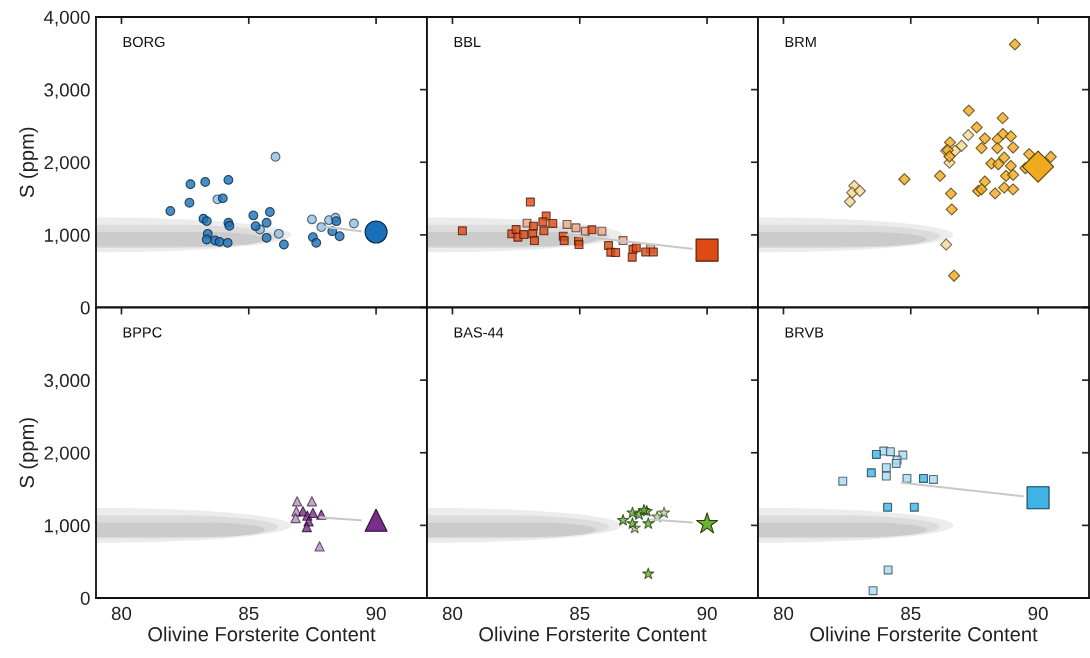 The width and height of the screenshot is (1090, 658). Describe the element at coordinates (804, 332) in the screenshot. I see `text: BRVB` at that location.